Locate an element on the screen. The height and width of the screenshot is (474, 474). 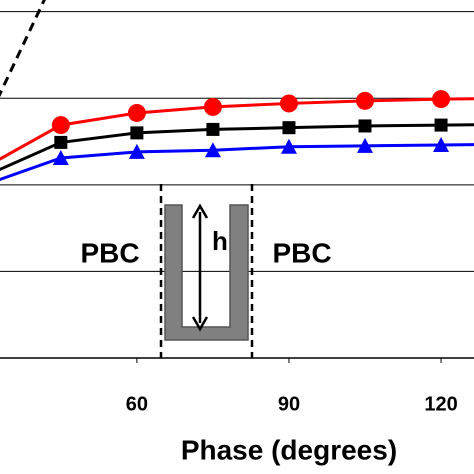
height-label: h is located at coordinates (220, 241).